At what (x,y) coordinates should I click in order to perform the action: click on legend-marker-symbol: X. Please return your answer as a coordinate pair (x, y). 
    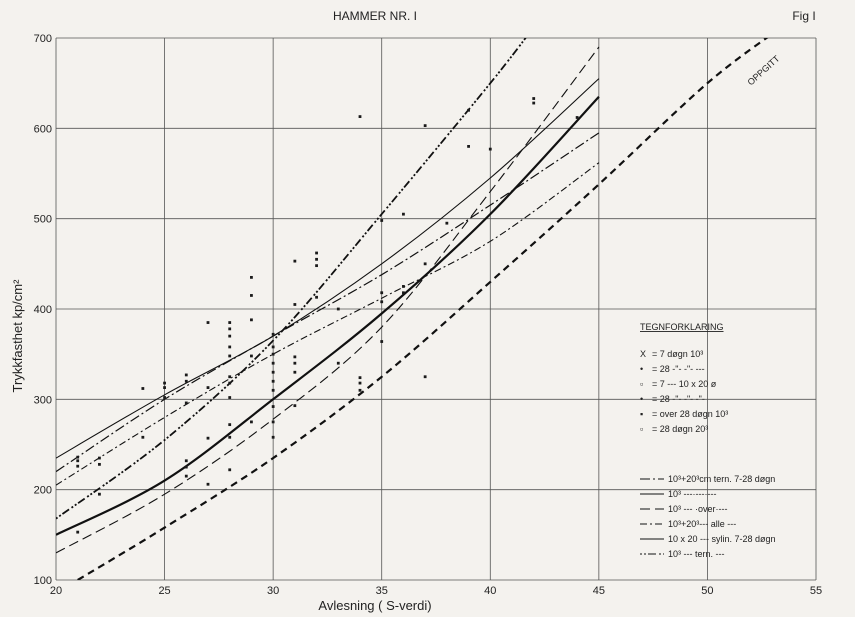
    Looking at the image, I should click on (643, 354).